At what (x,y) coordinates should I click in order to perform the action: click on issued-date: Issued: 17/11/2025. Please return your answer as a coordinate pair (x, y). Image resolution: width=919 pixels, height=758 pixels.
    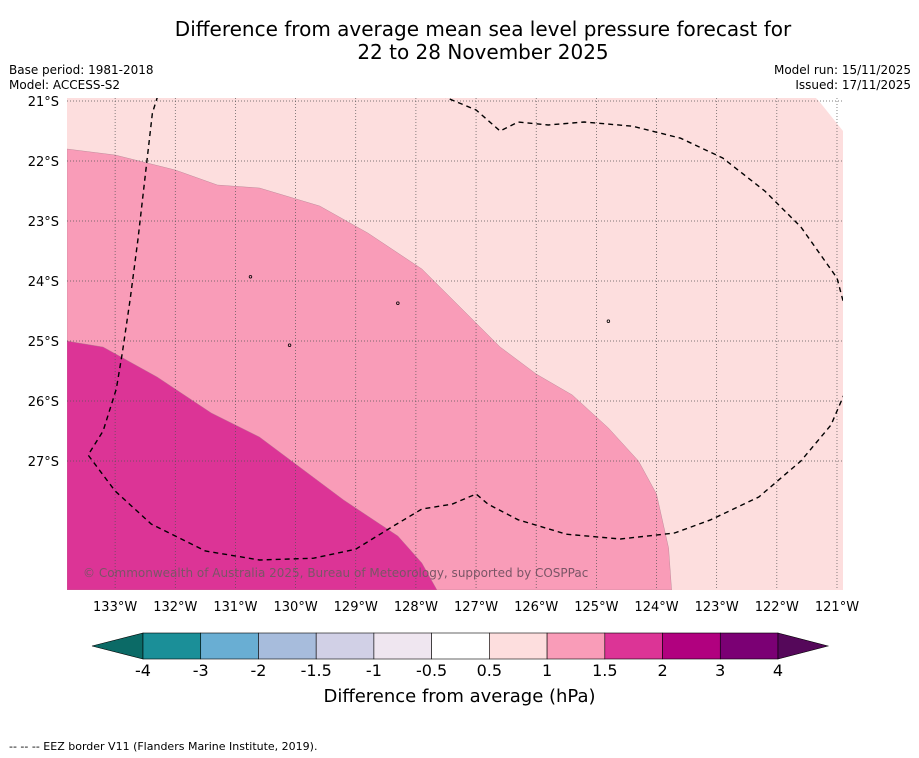
    Looking at the image, I should click on (853, 85).